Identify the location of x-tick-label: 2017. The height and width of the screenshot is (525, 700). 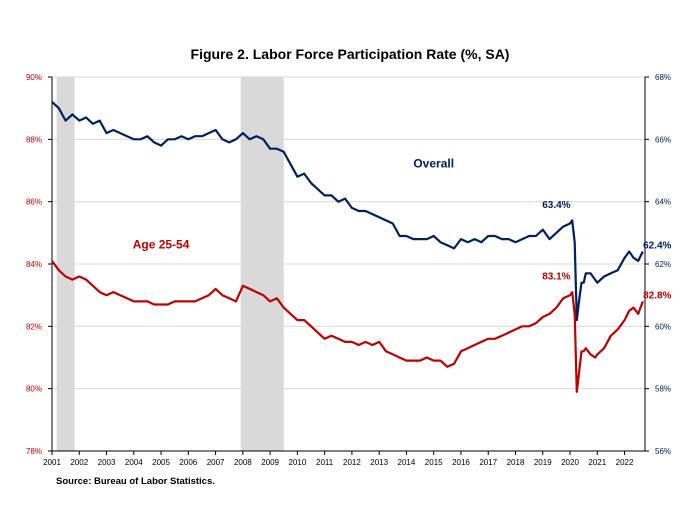
(488, 462).